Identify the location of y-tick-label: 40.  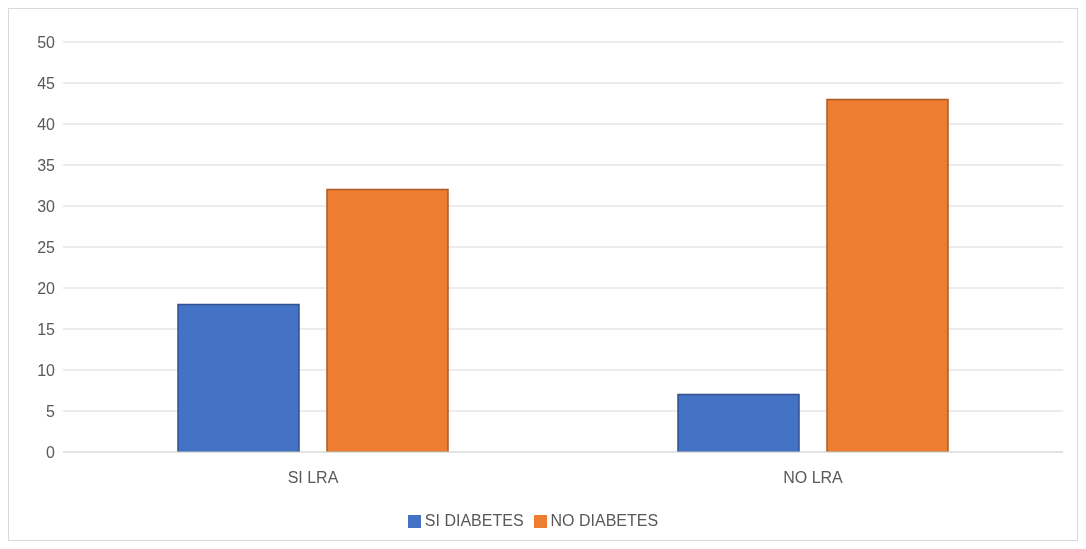
(46, 124).